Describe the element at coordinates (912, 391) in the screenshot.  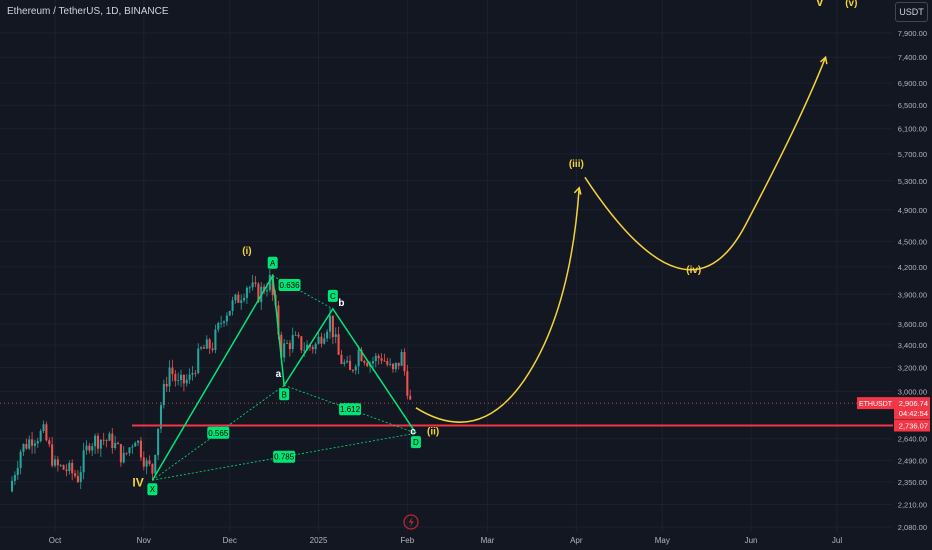
I see `price-tick-label: 3,000.00` at that location.